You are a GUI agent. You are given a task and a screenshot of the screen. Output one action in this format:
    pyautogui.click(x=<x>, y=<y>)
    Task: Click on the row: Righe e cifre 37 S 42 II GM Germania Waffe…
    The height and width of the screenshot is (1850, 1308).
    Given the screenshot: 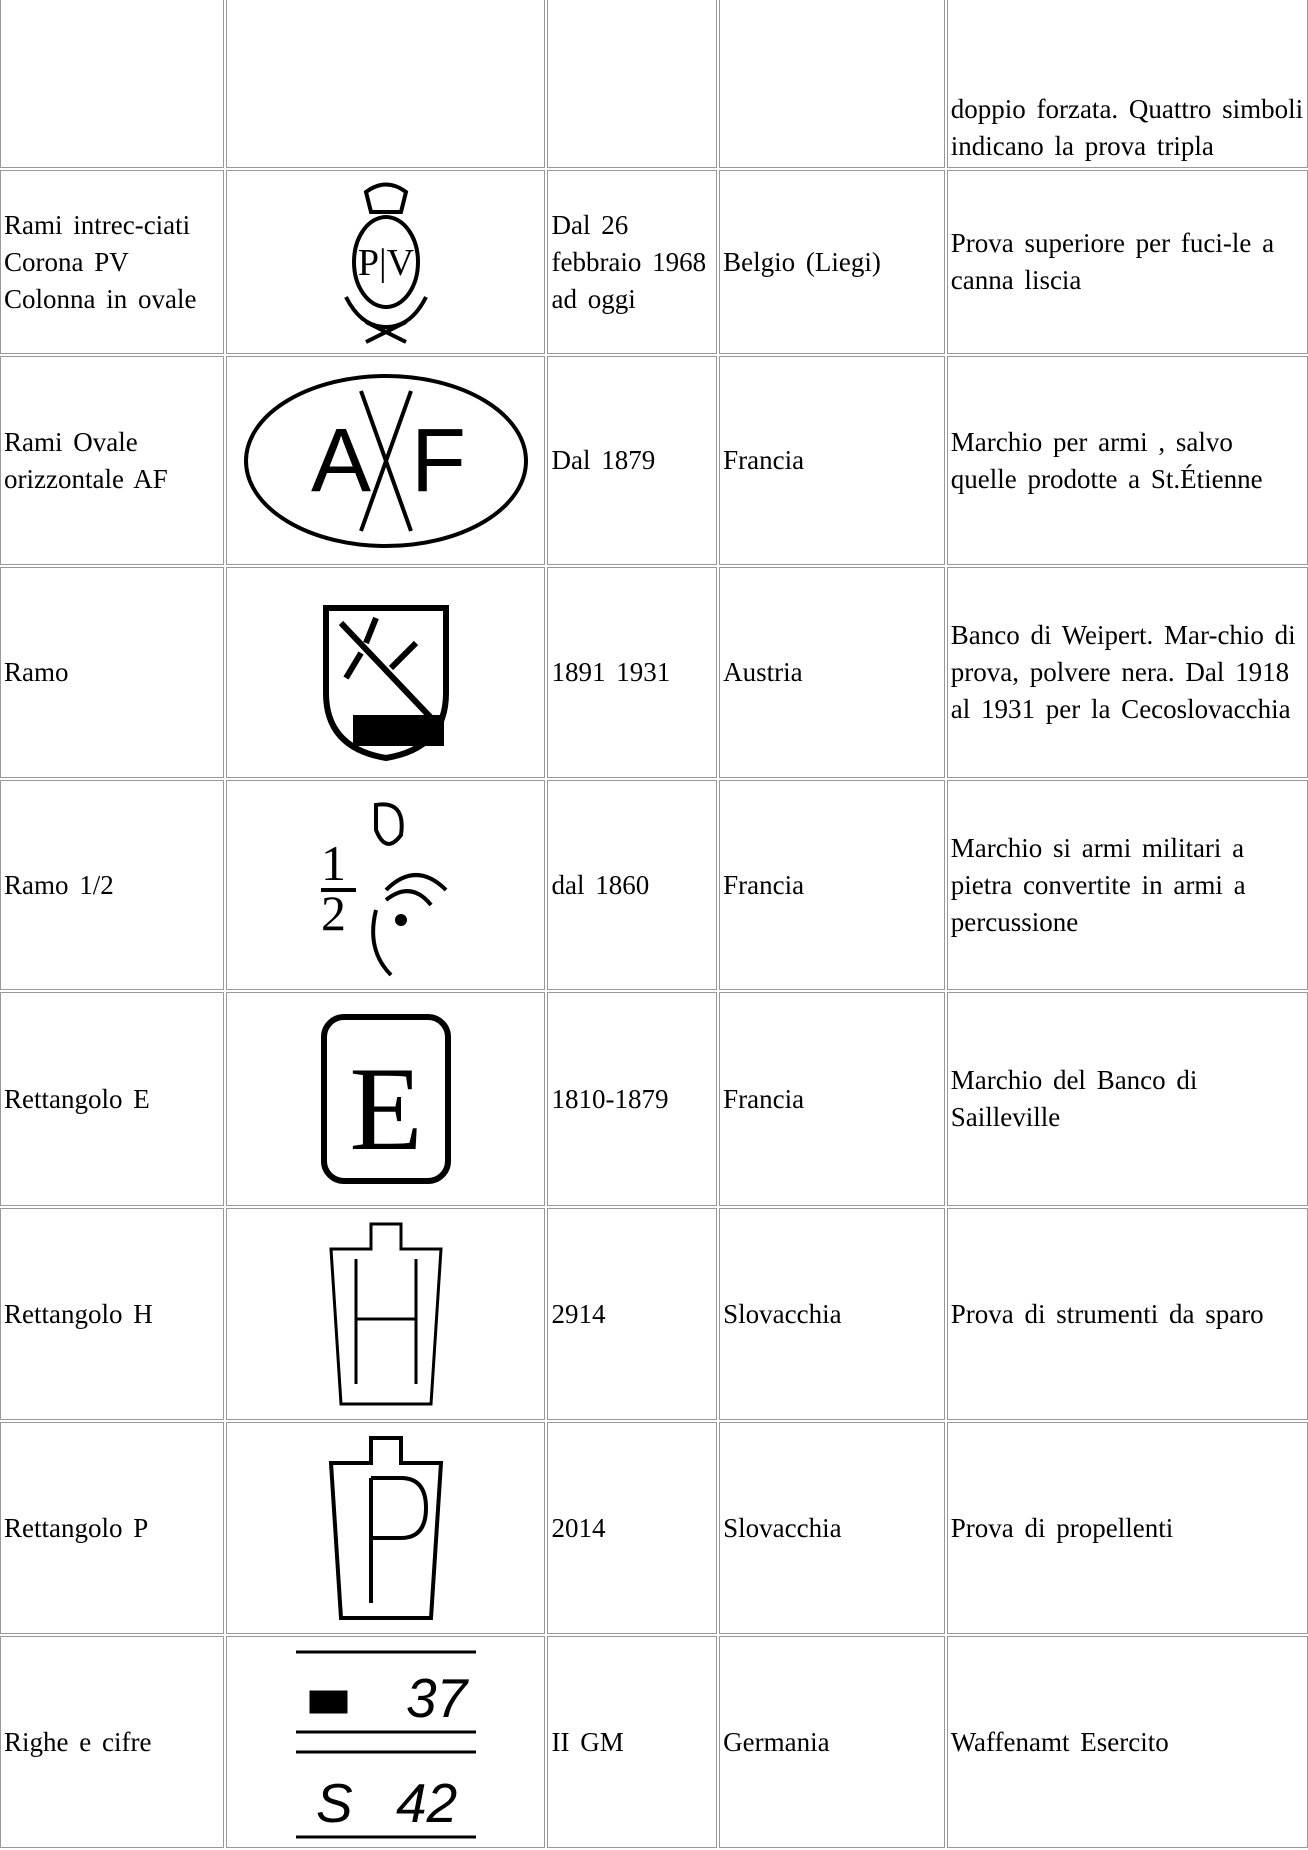 What is the action you would take?
    pyautogui.click(x=654, y=1742)
    